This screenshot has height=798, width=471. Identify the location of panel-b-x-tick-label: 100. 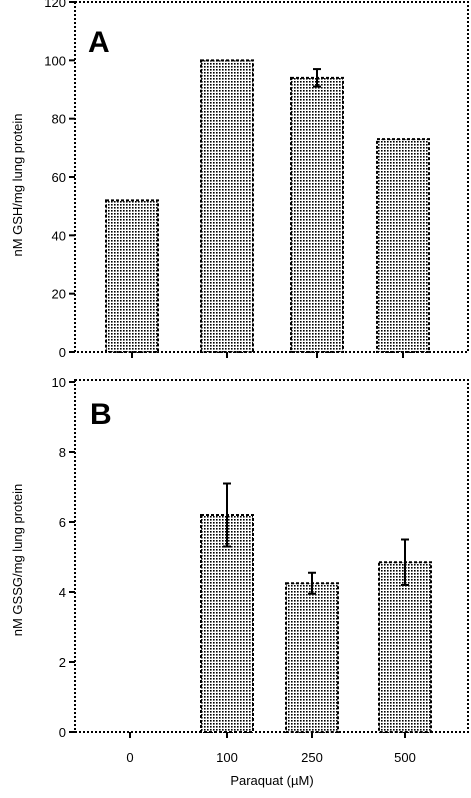
(227, 757).